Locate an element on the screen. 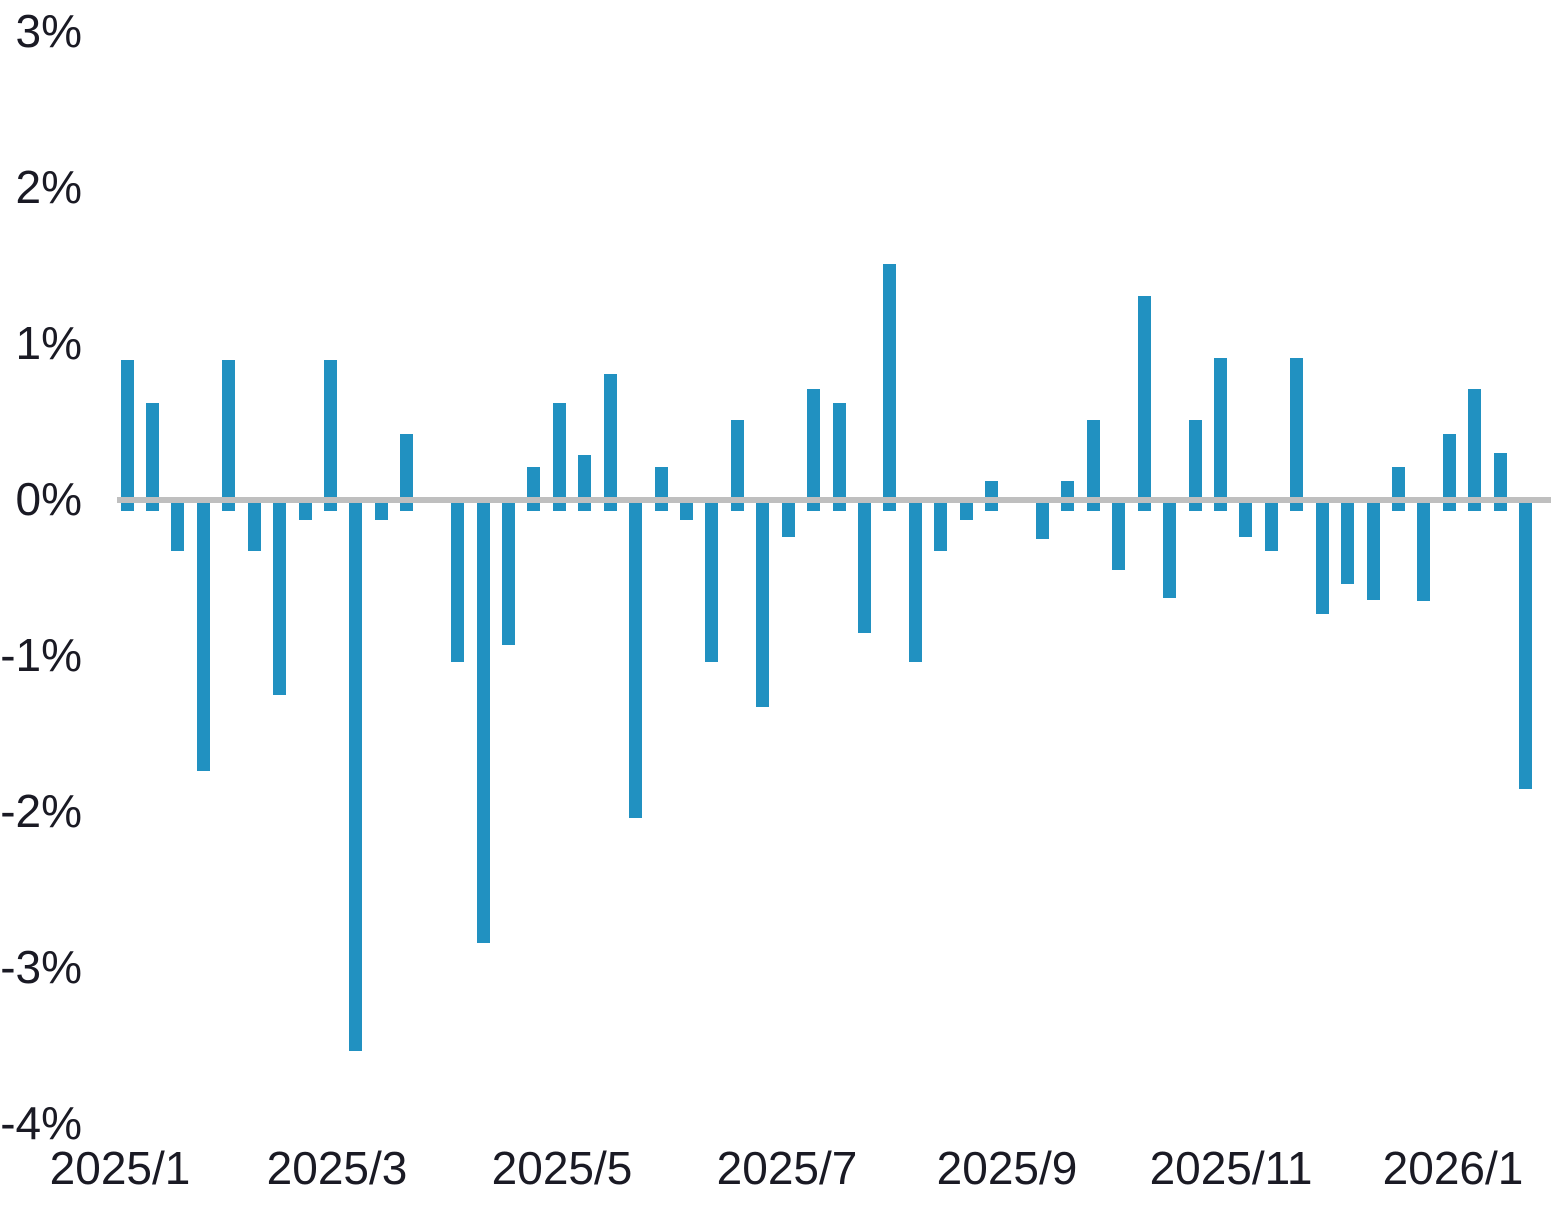 The image size is (1555, 1206). x-axis-tick-label: 2025/1 is located at coordinates (120, 1168).